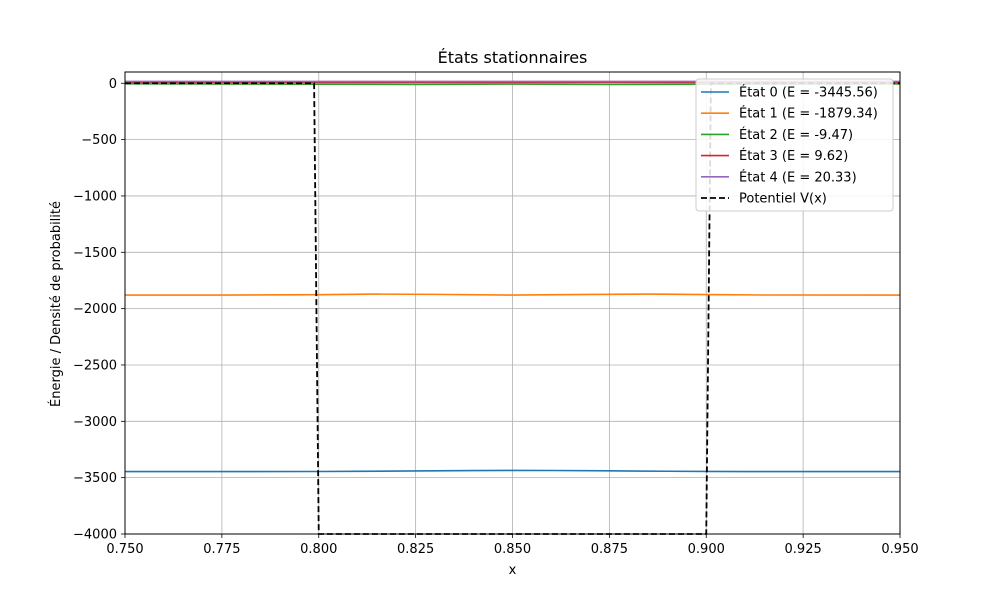 The height and width of the screenshot is (600, 1000). What do you see at coordinates (95, 253) in the screenshot?
I see `y-tick-label: −1500` at bounding box center [95, 253].